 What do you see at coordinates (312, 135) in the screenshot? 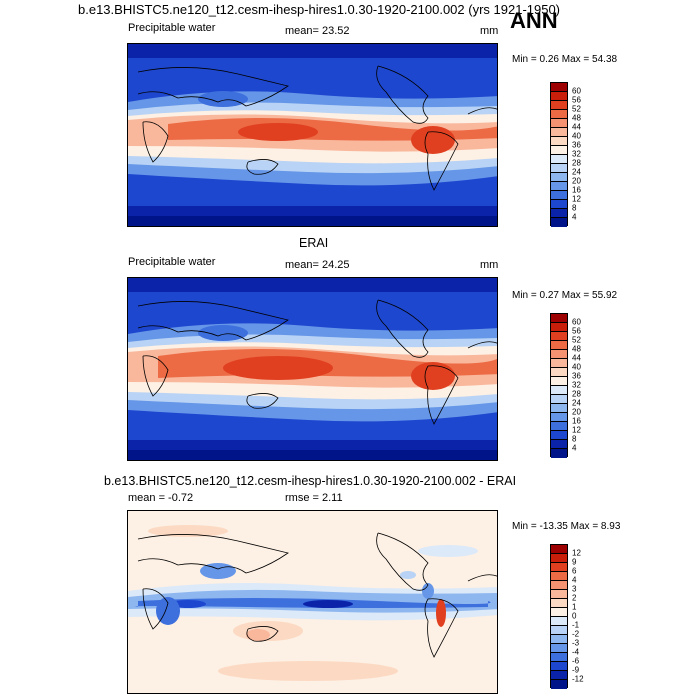
I see `panel1-map` at bounding box center [312, 135].